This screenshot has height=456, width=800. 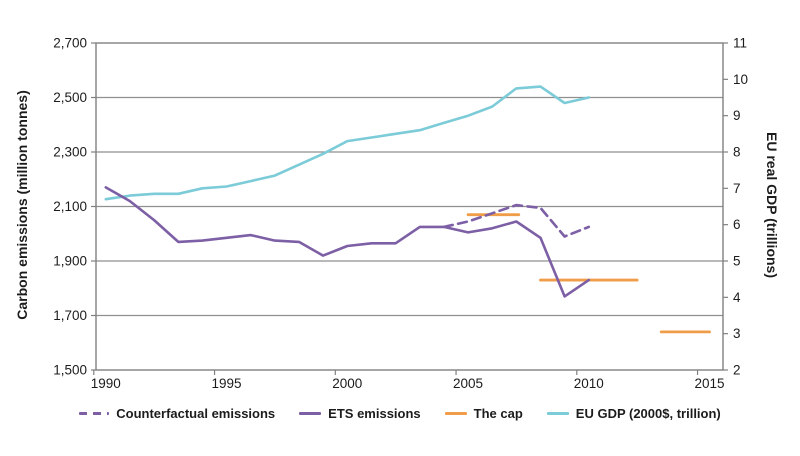 I want to click on left-axis-tick-label: 2,300, so click(x=70, y=152).